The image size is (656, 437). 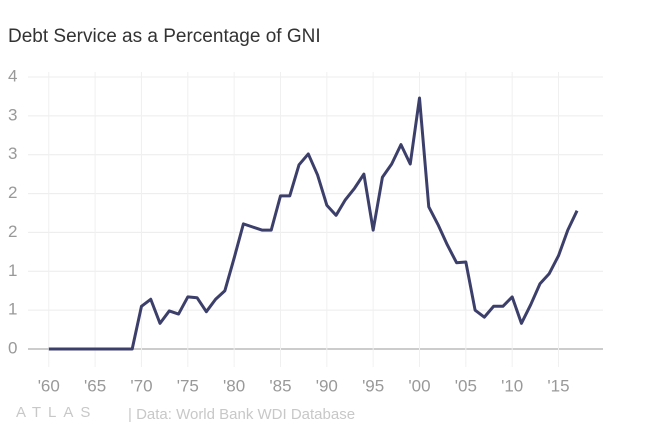 What do you see at coordinates (164, 36) in the screenshot?
I see `chart-title: Debt Service as a Percentage of GNI` at bounding box center [164, 36].